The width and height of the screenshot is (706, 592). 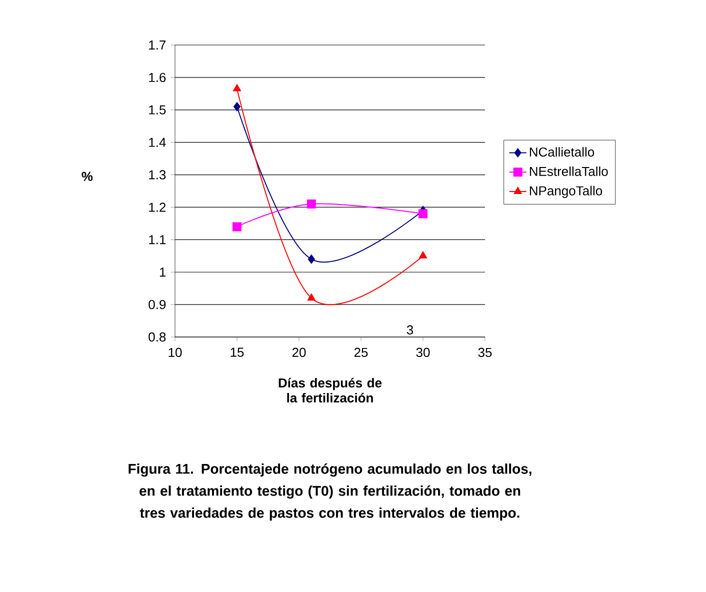 What do you see at coordinates (157, 337) in the screenshot?
I see `y-tick-label: 0.8` at bounding box center [157, 337].